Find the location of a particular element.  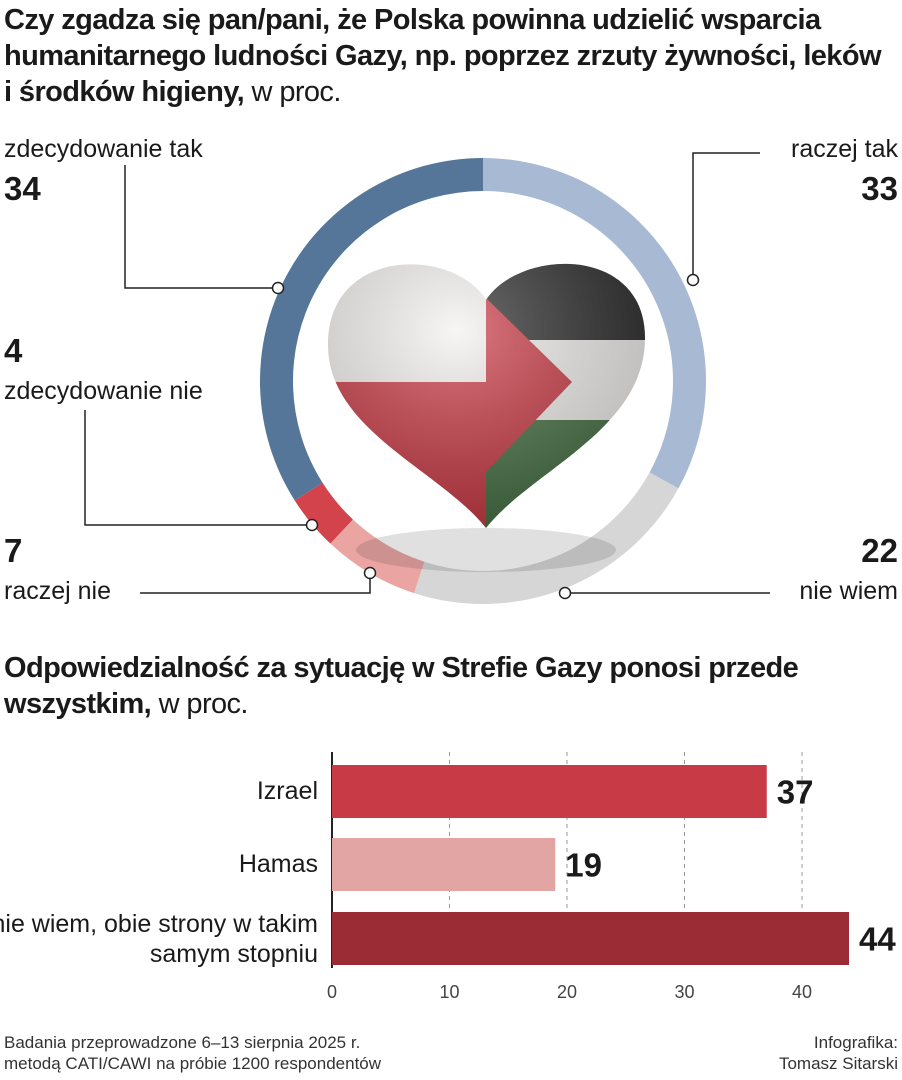

heart-shadow is located at coordinates (486, 550).